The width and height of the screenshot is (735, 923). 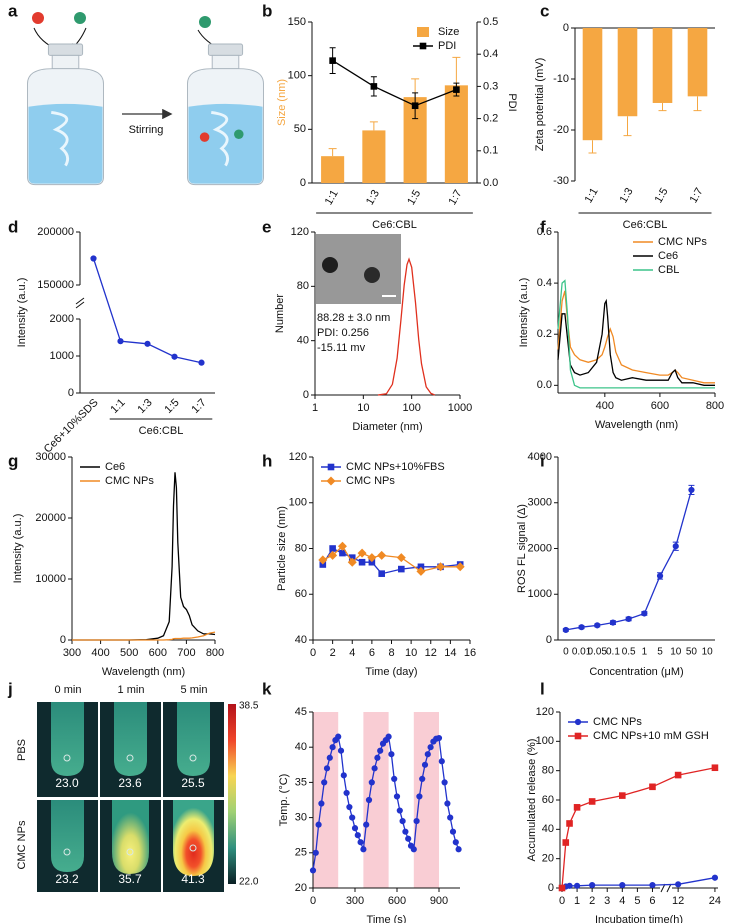 I want to click on y-tick-label: 20000, so click(x=50, y=518).